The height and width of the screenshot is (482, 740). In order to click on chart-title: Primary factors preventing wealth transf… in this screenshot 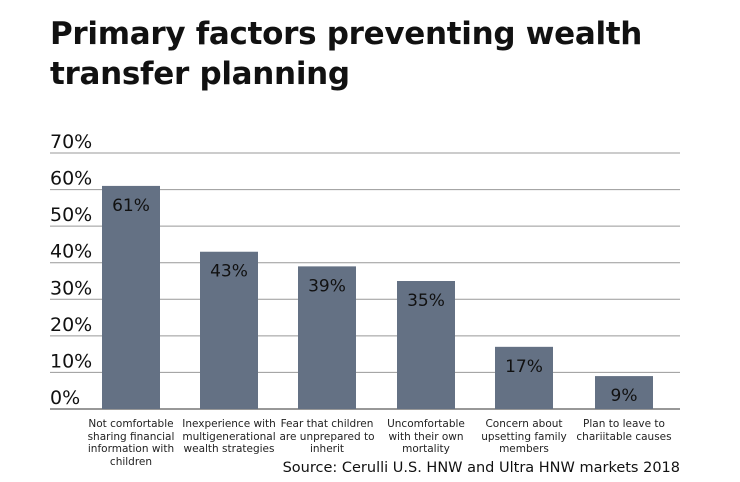, I will do `click(346, 54)`.